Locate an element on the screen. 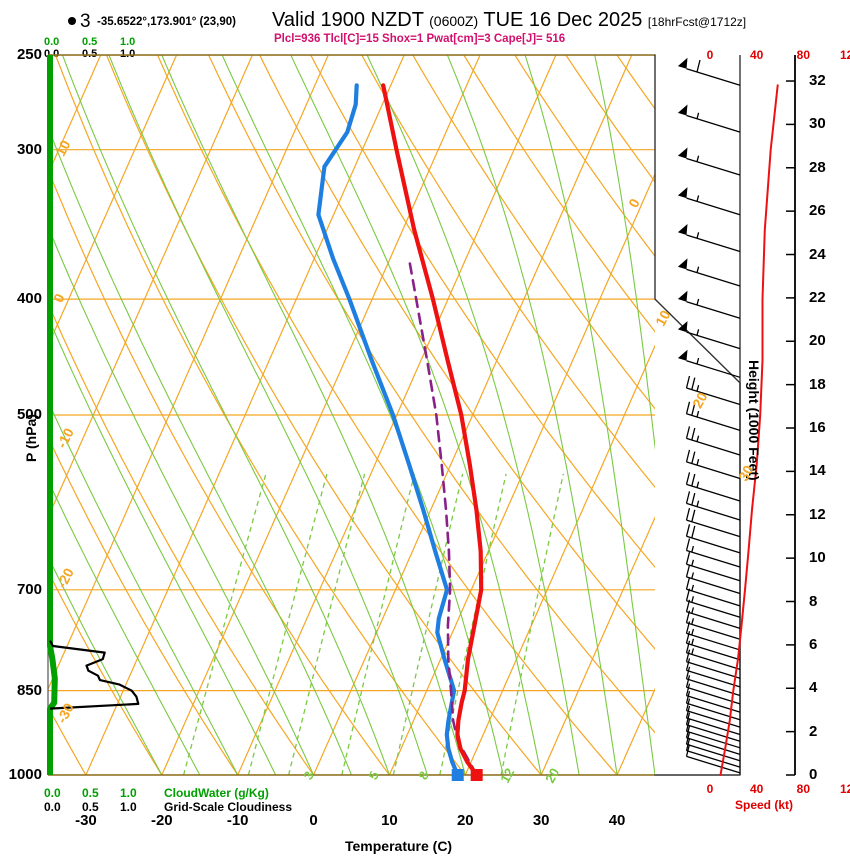 The height and width of the screenshot is (860, 850). speed-tick-label-top: 120 is located at coordinates (844, 55).